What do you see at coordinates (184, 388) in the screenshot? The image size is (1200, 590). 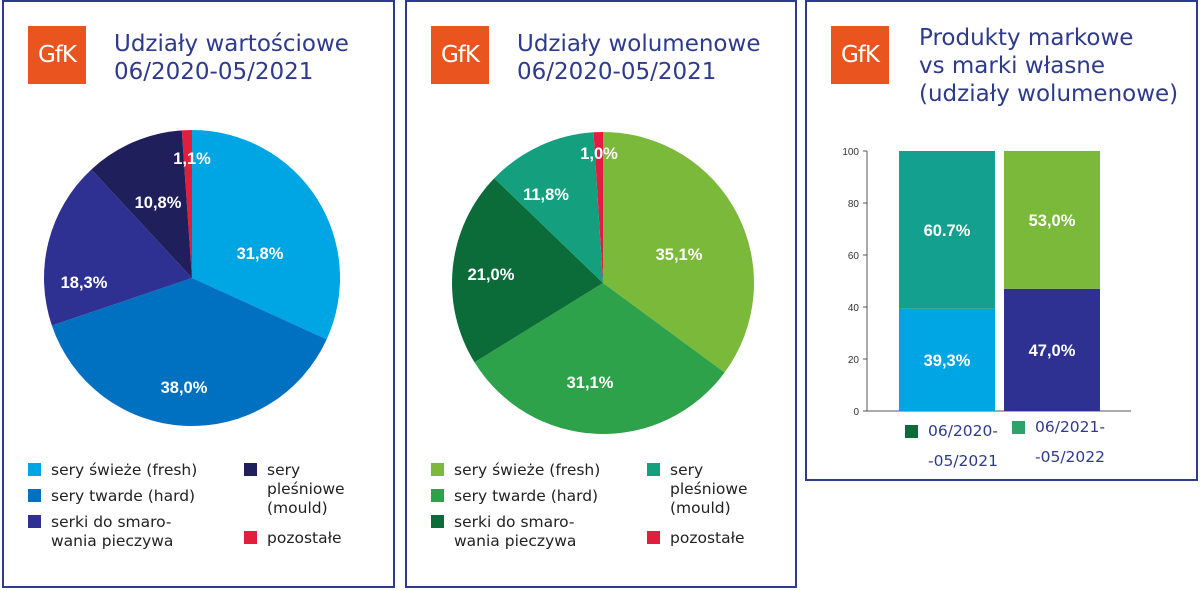 I see `pie-value-label: 38,0%` at bounding box center [184, 388].